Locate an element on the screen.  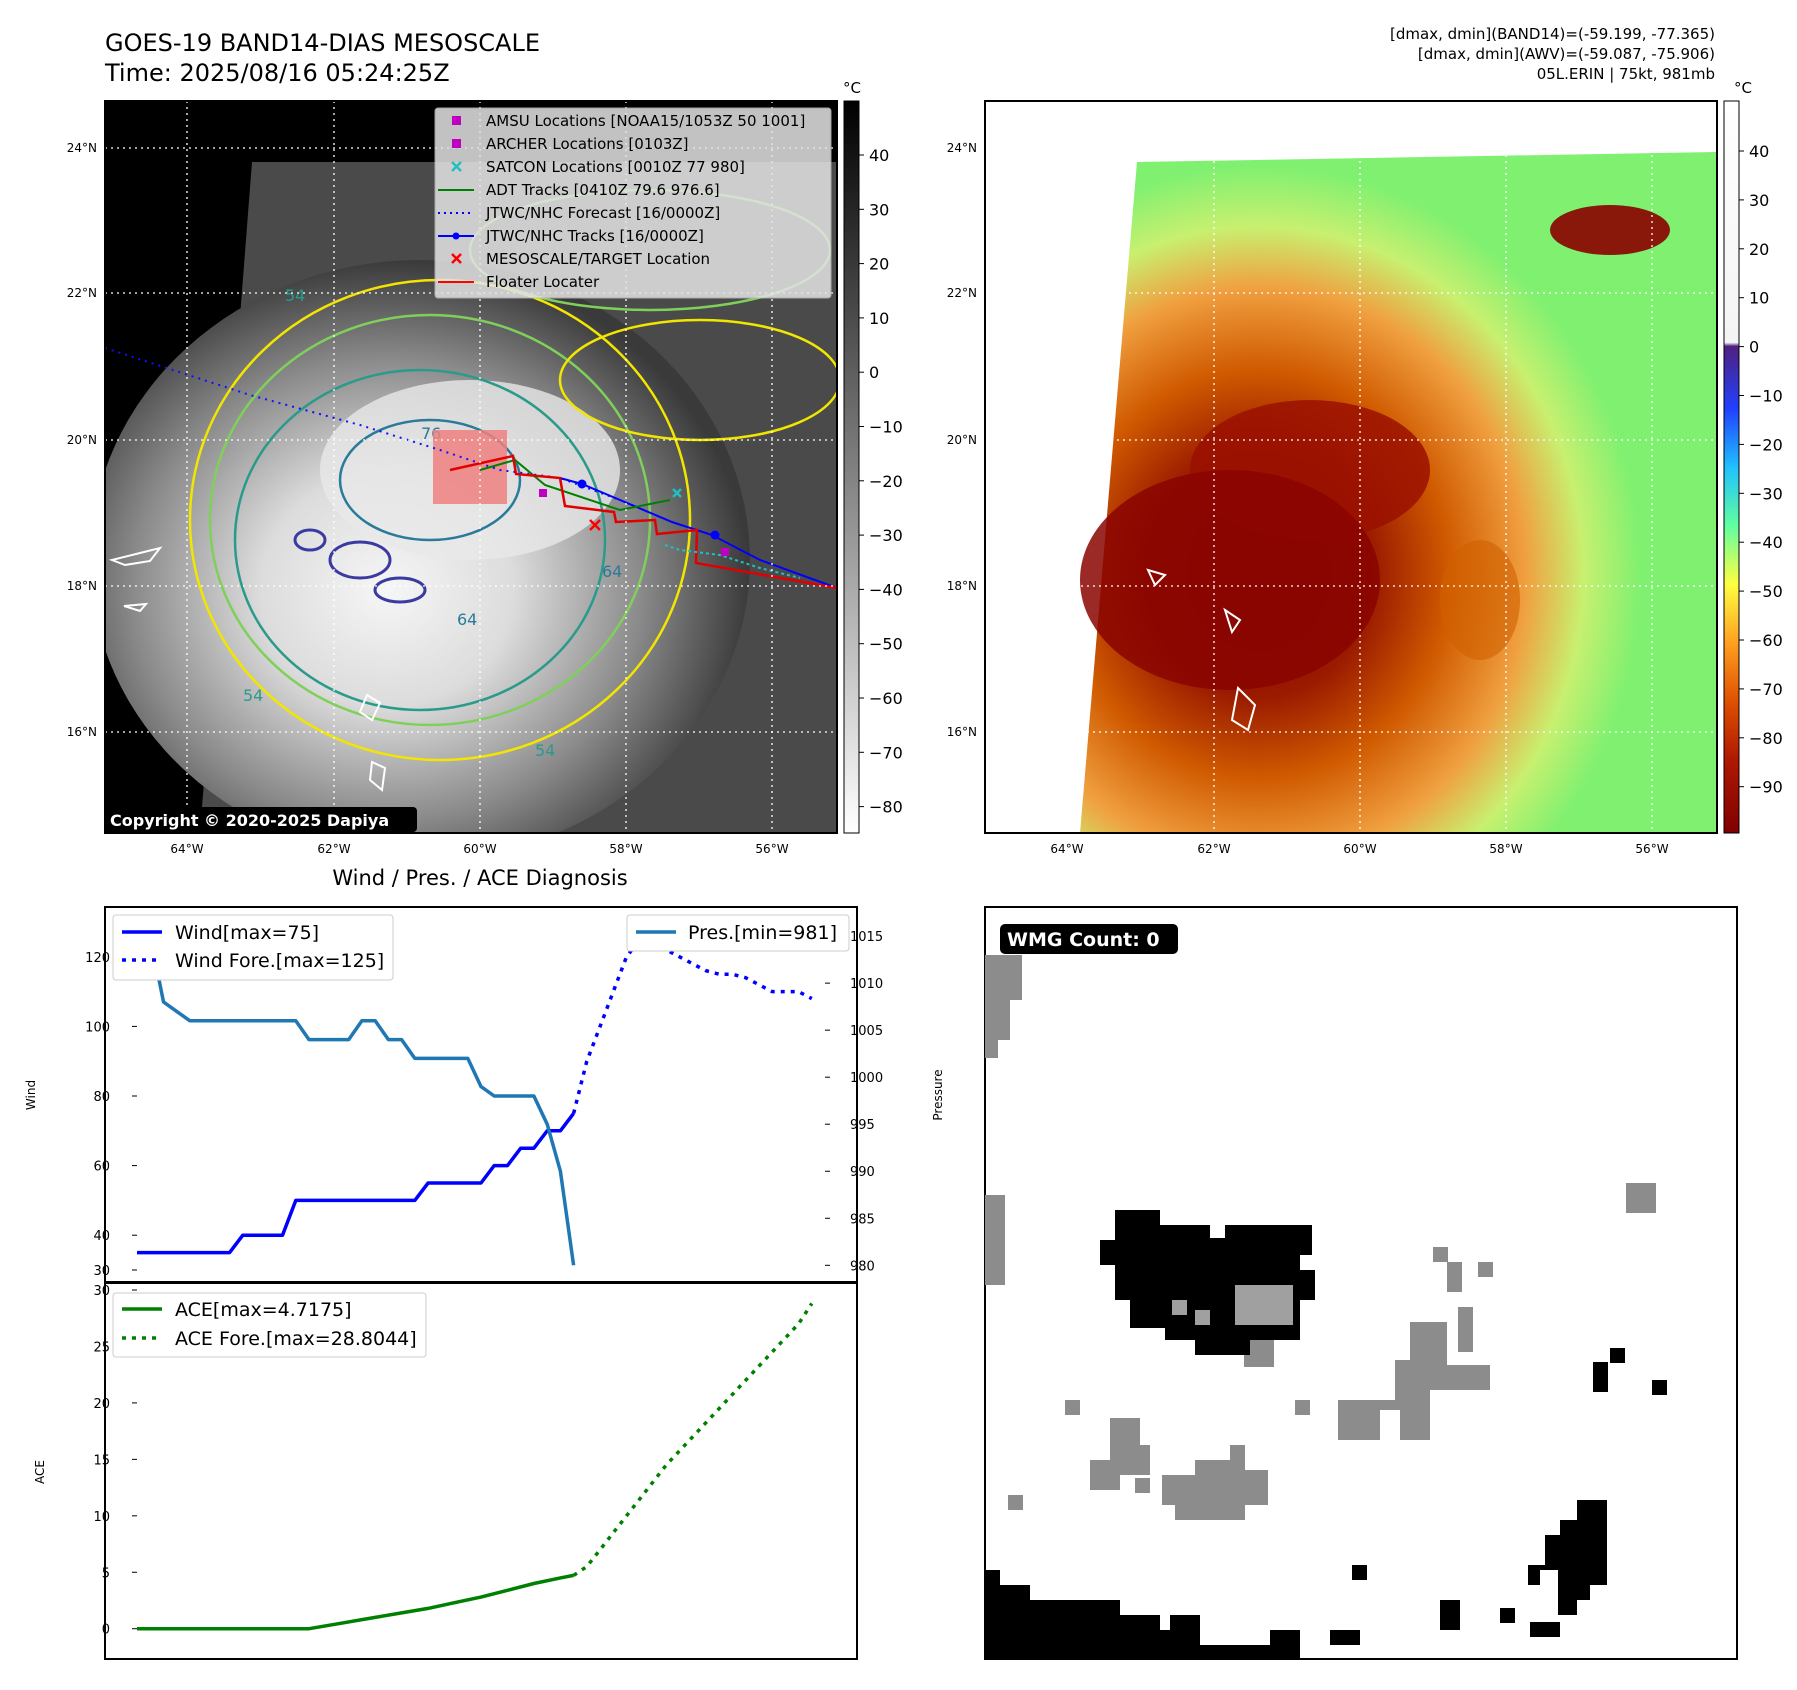
y-tick-label: 30 is located at coordinates (101, 1271).